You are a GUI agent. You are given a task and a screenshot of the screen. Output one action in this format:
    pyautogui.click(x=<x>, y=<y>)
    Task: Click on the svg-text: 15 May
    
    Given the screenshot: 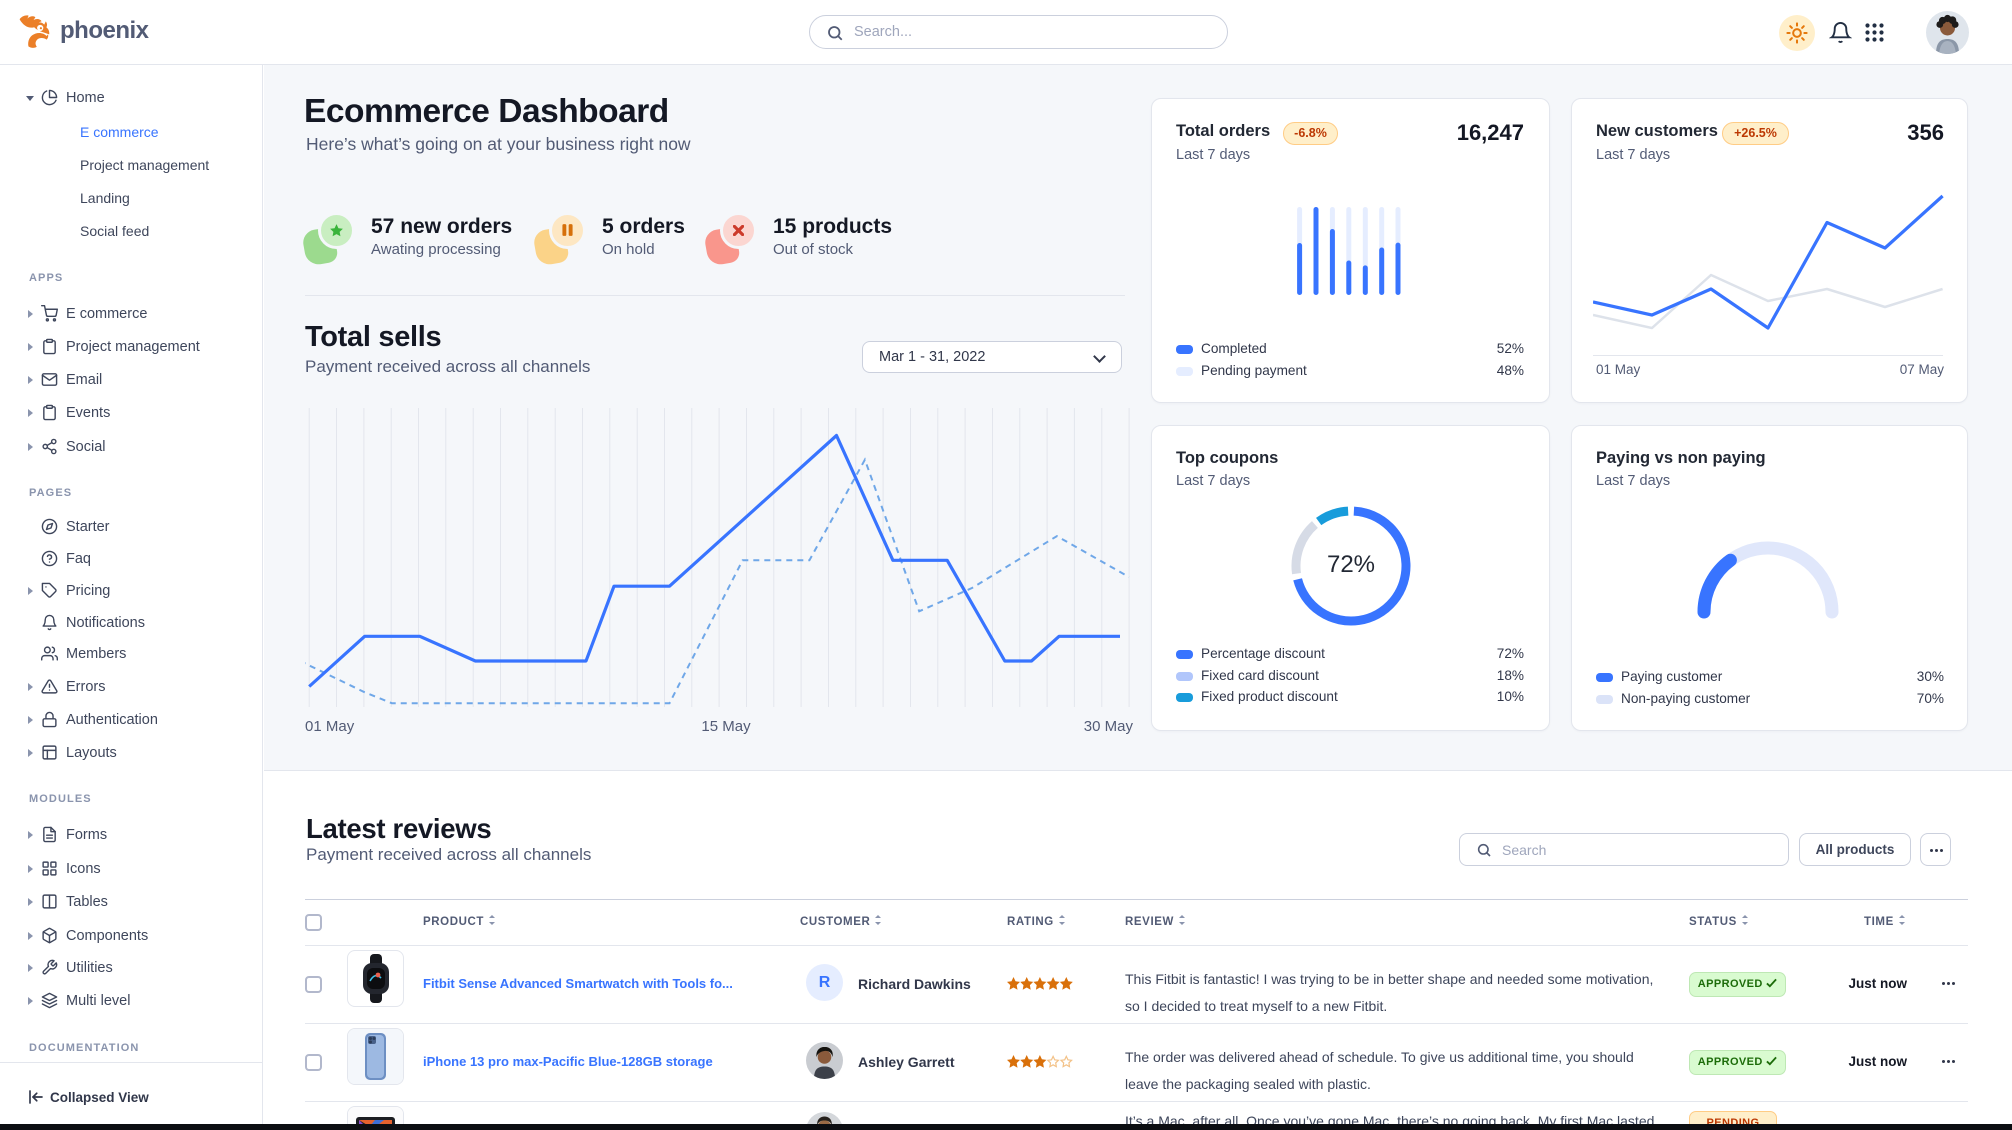 What is the action you would take?
    pyautogui.click(x=726, y=726)
    